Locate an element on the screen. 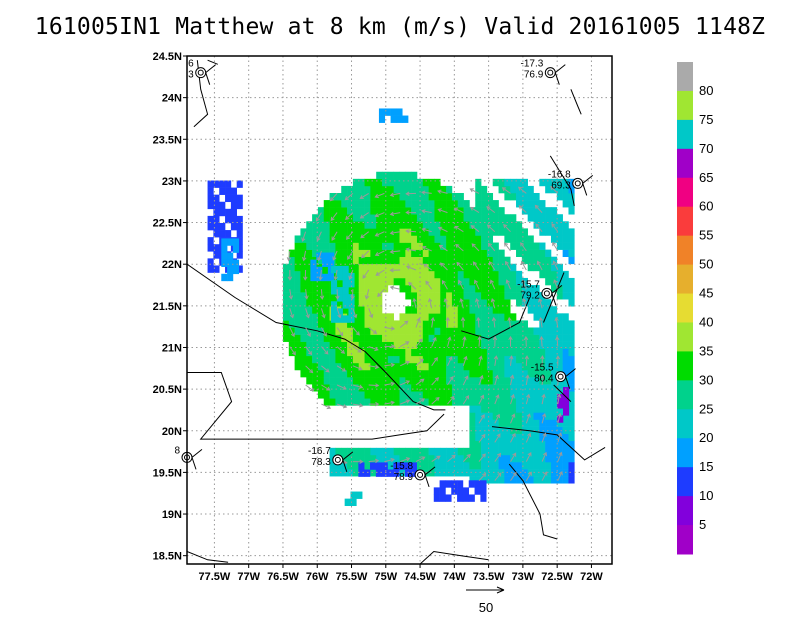  colorbar-swatch is located at coordinates (685, 308).